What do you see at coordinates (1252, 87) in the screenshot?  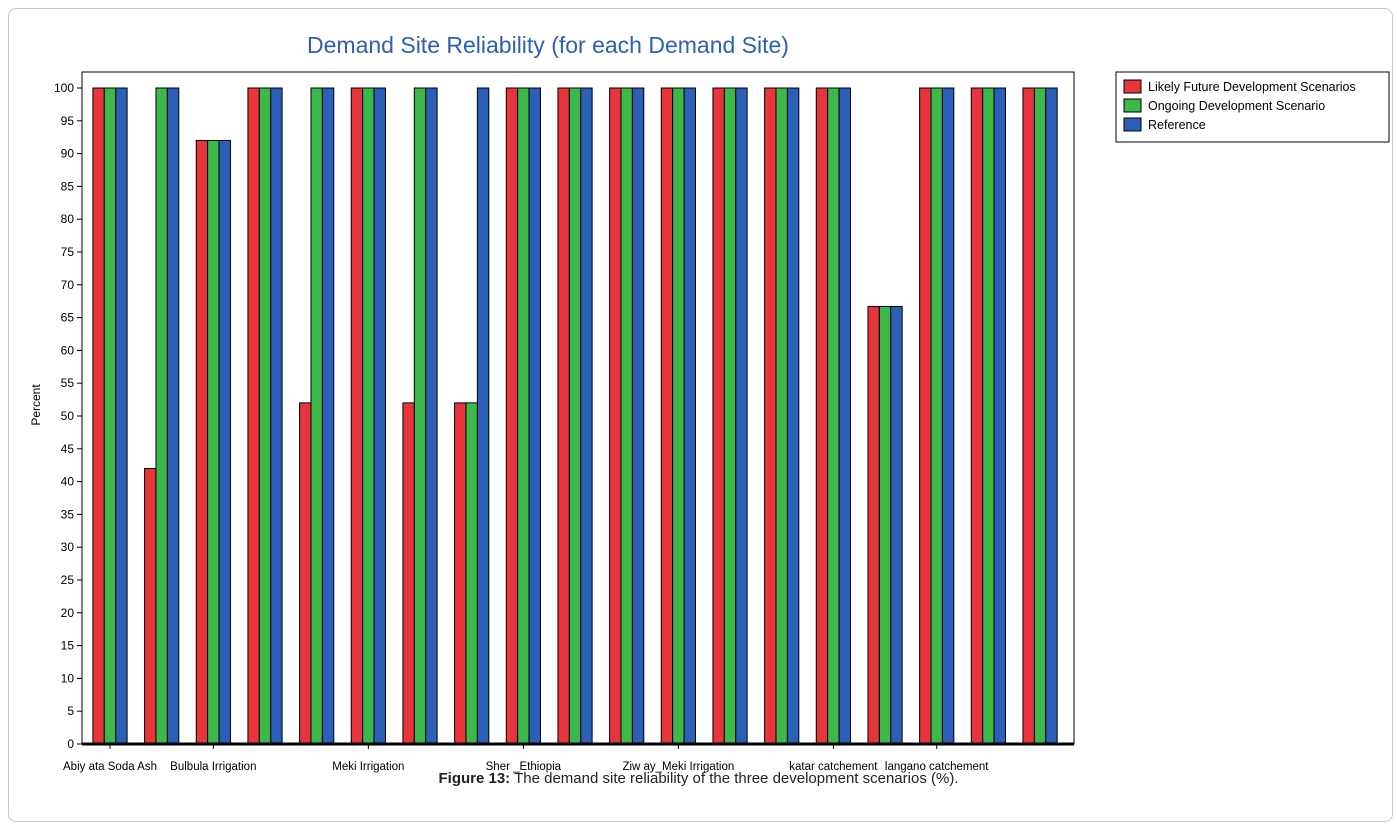 I see `legend-label: Likely Future Development Scenarios` at bounding box center [1252, 87].